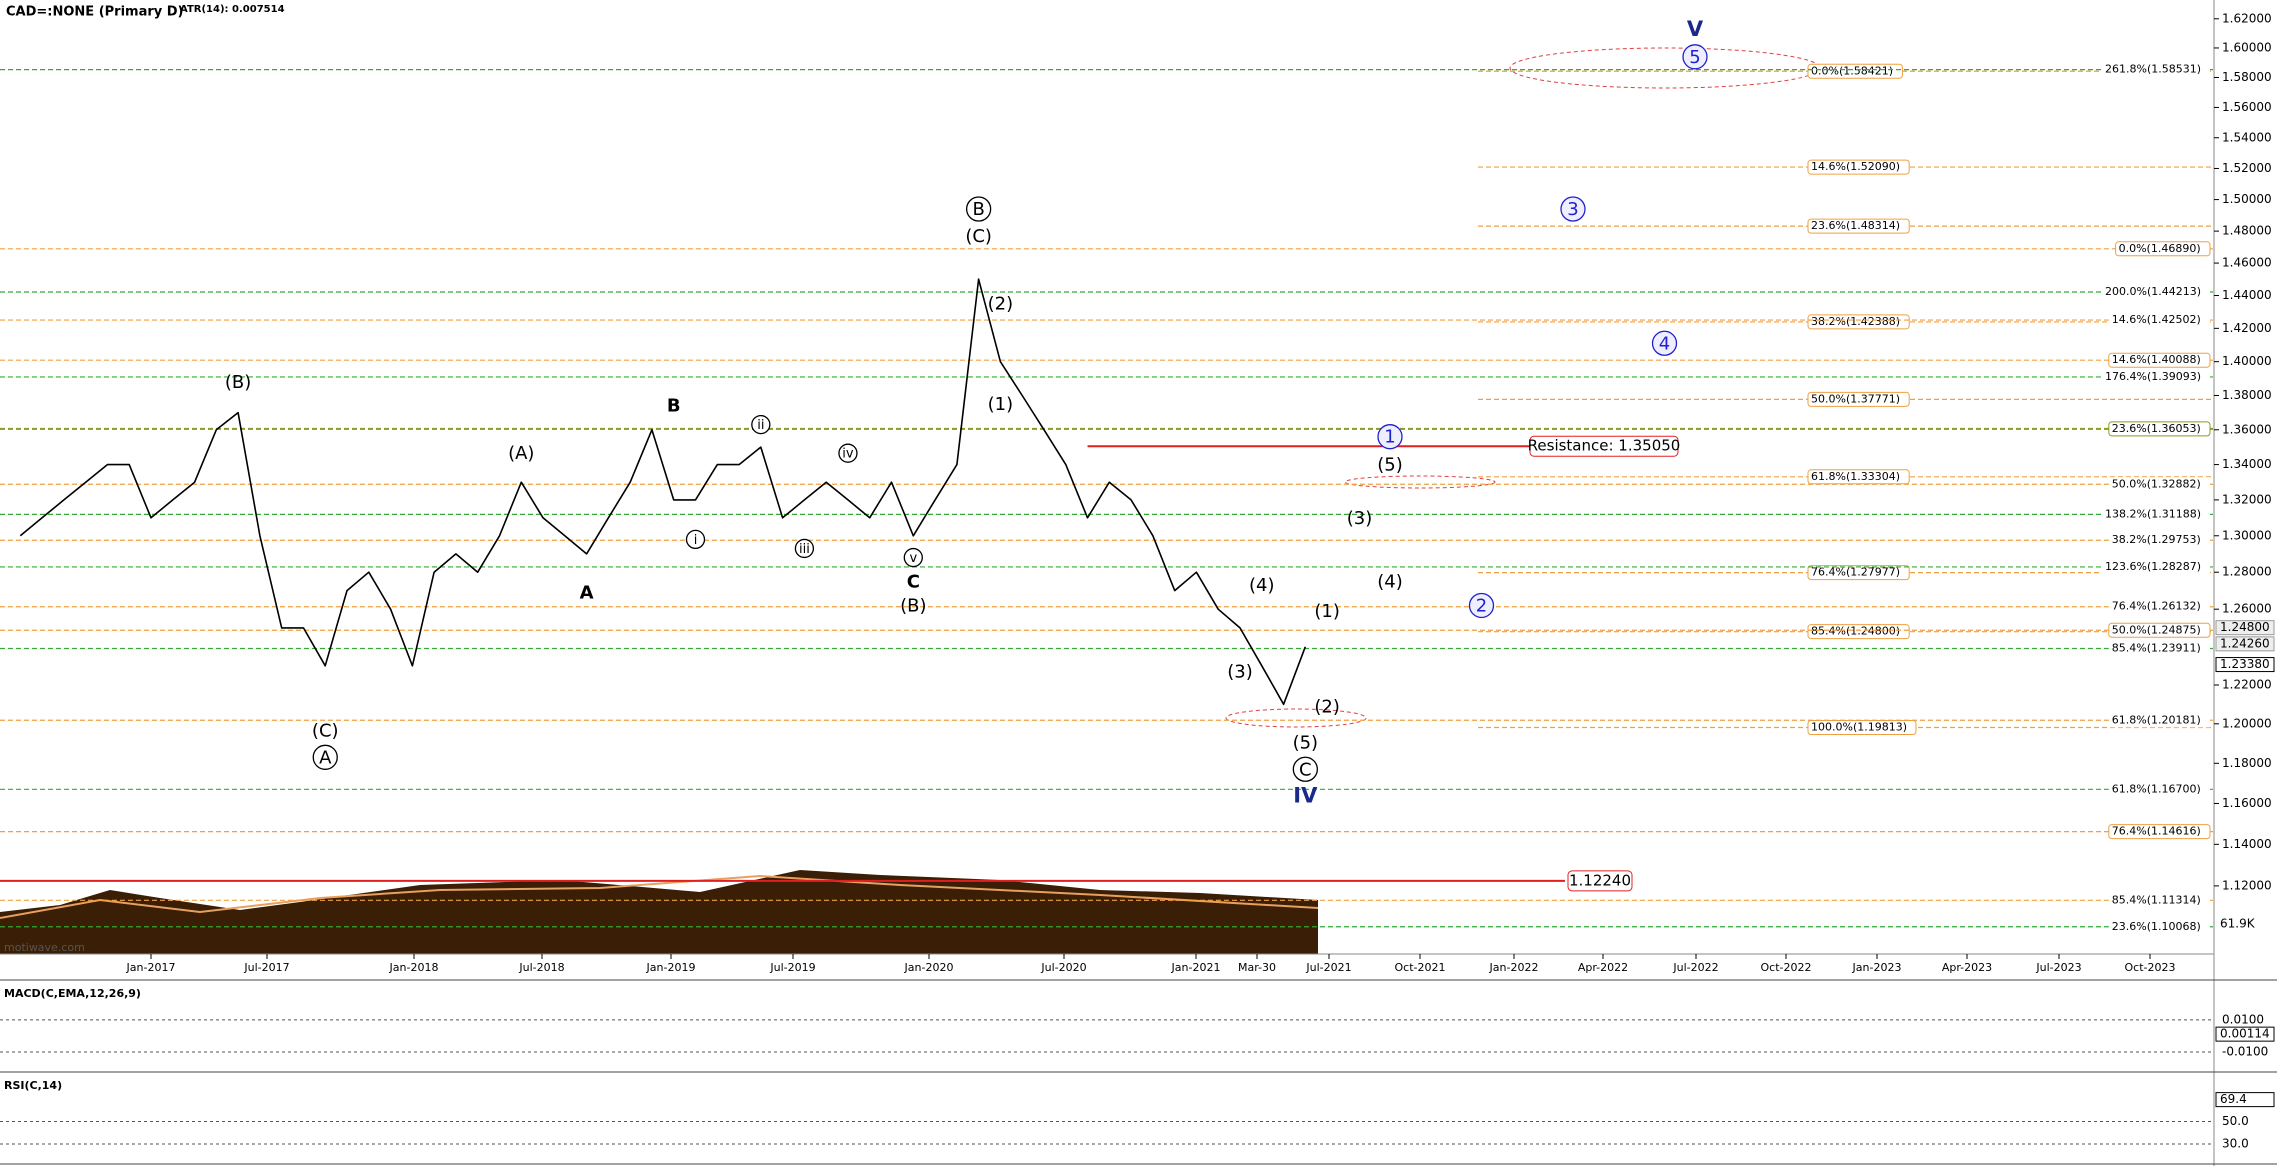 The width and height of the screenshot is (2277, 1166). What do you see at coordinates (1390, 465) in the screenshot?
I see `wave-label: (5)` at bounding box center [1390, 465].